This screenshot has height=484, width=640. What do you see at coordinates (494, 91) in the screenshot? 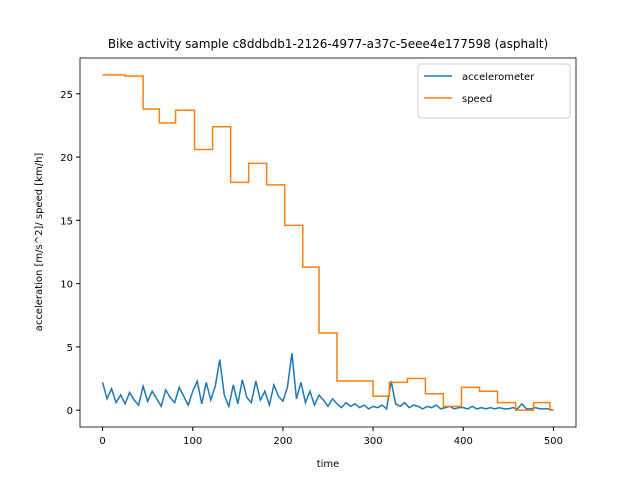
I see `legend-box` at bounding box center [494, 91].